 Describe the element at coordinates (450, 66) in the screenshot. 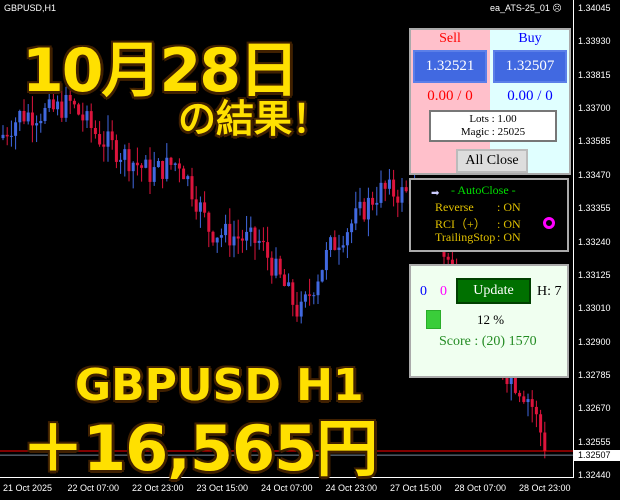

I see `sell-button: 1.32521` at that location.